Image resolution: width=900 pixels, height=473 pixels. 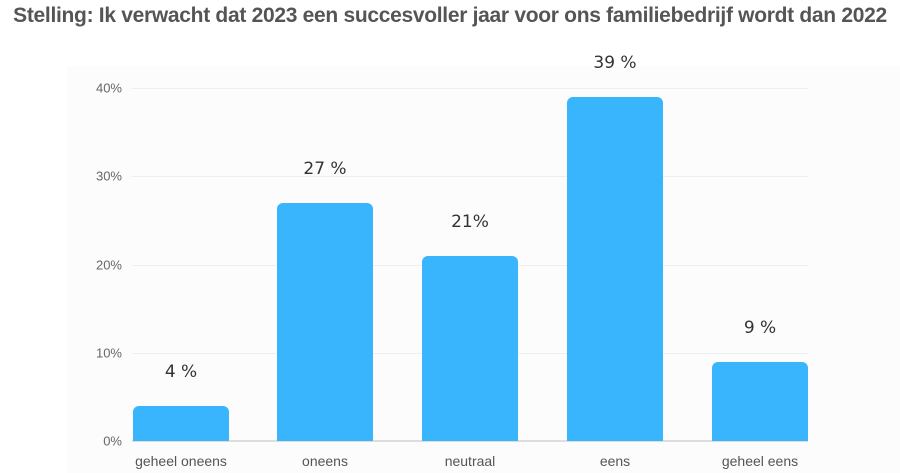 What do you see at coordinates (470, 348) in the screenshot?
I see `bar-neutraal` at bounding box center [470, 348].